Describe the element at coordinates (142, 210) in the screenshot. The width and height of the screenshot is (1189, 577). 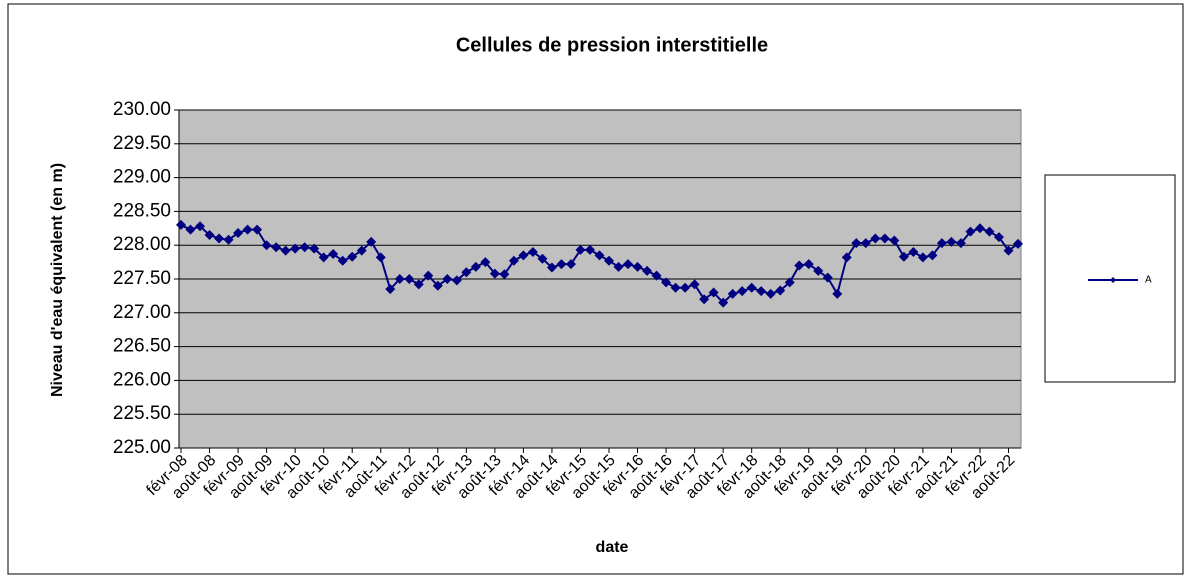
I see `y-tick-label: 228.50` at that location.